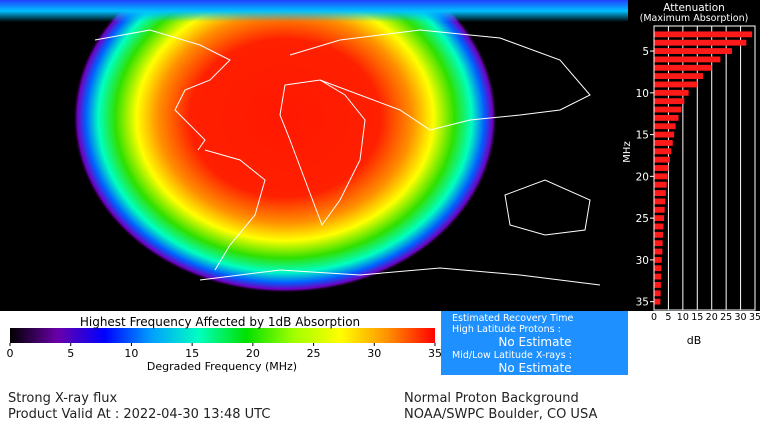  Describe the element at coordinates (642, 261) in the screenshot. I see `y-tick-label: 30` at that location.